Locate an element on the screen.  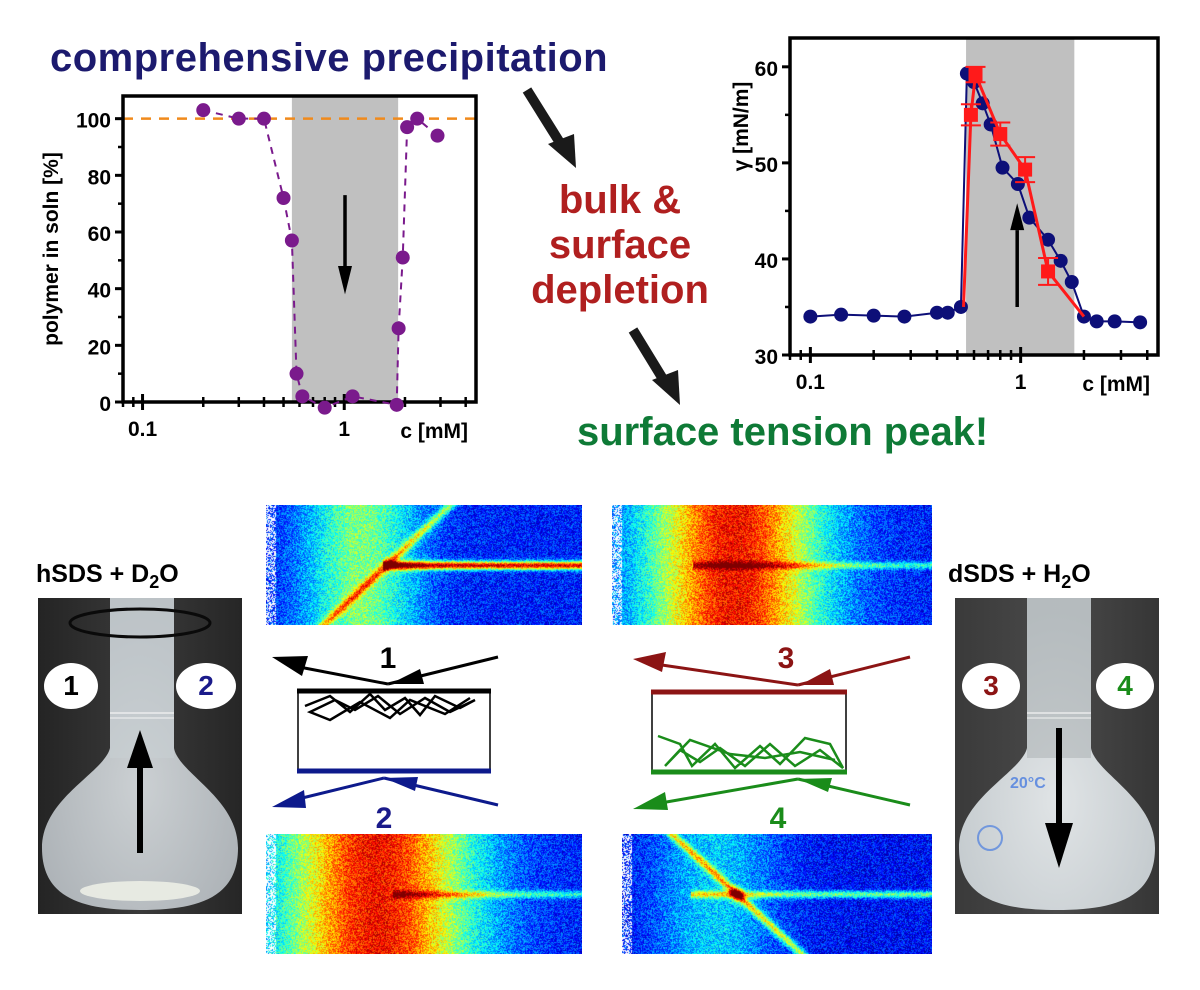
schematic-cell-right is located at coordinates (749, 732).